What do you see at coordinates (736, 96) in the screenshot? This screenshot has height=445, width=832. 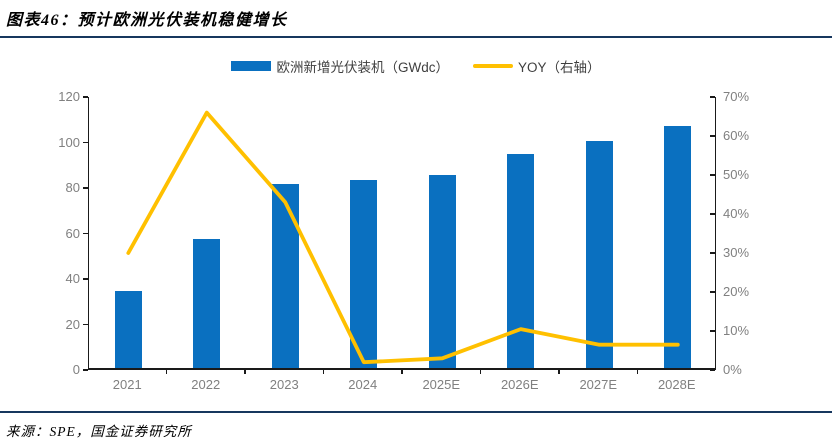 I see `right-axis-tick-label: 70%` at bounding box center [736, 96].